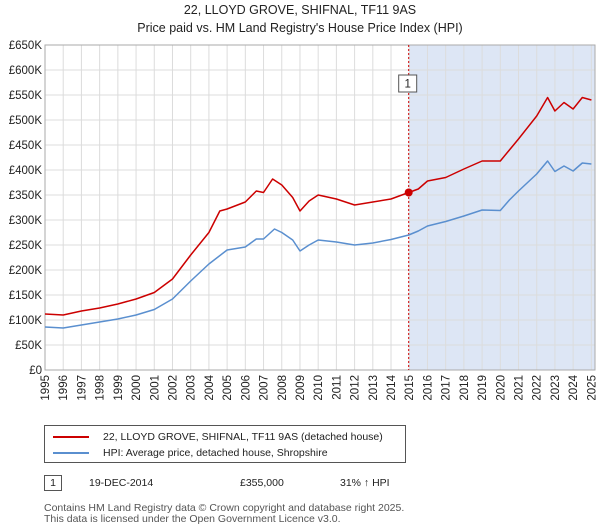 This screenshot has width=600, height=530. What do you see at coordinates (71, 437) in the screenshot?
I see `legend-swatch-property` at bounding box center [71, 437].